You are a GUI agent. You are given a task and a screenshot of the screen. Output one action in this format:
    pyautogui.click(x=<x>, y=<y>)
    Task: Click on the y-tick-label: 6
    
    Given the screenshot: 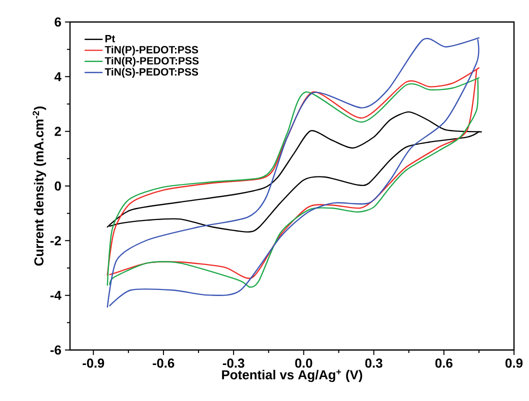 What is the action you would take?
    pyautogui.click(x=58, y=22)
    